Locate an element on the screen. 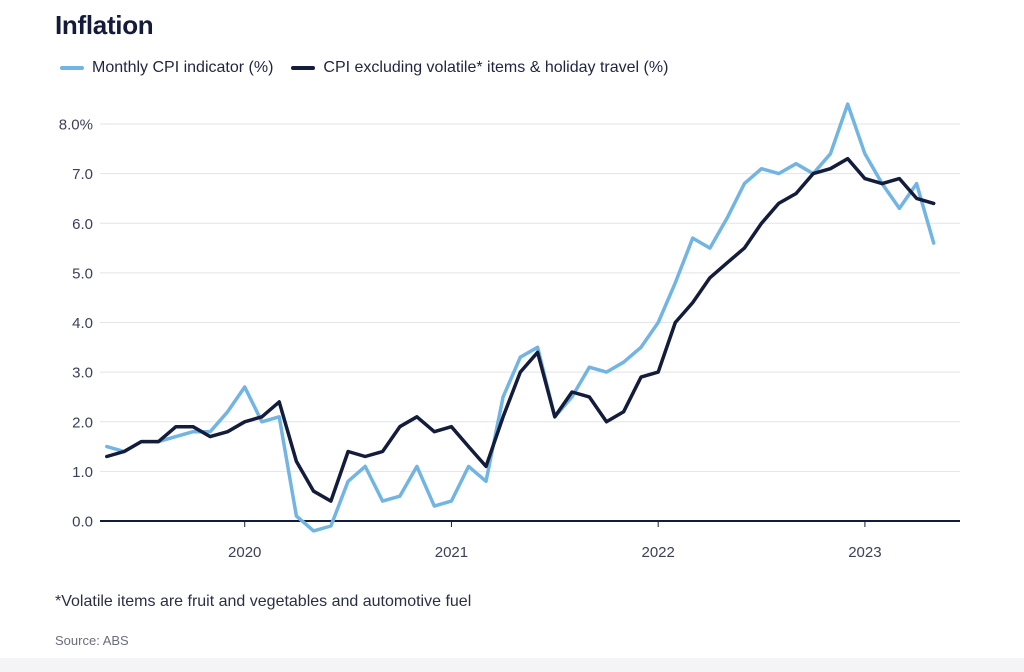  legend-swatch-excluding is located at coordinates (303, 68).